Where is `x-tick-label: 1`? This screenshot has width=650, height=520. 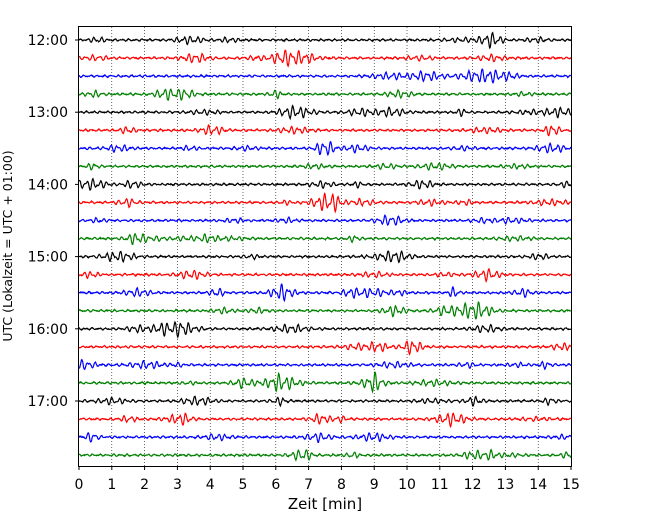 x-tick-label: 1 is located at coordinates (111, 485).